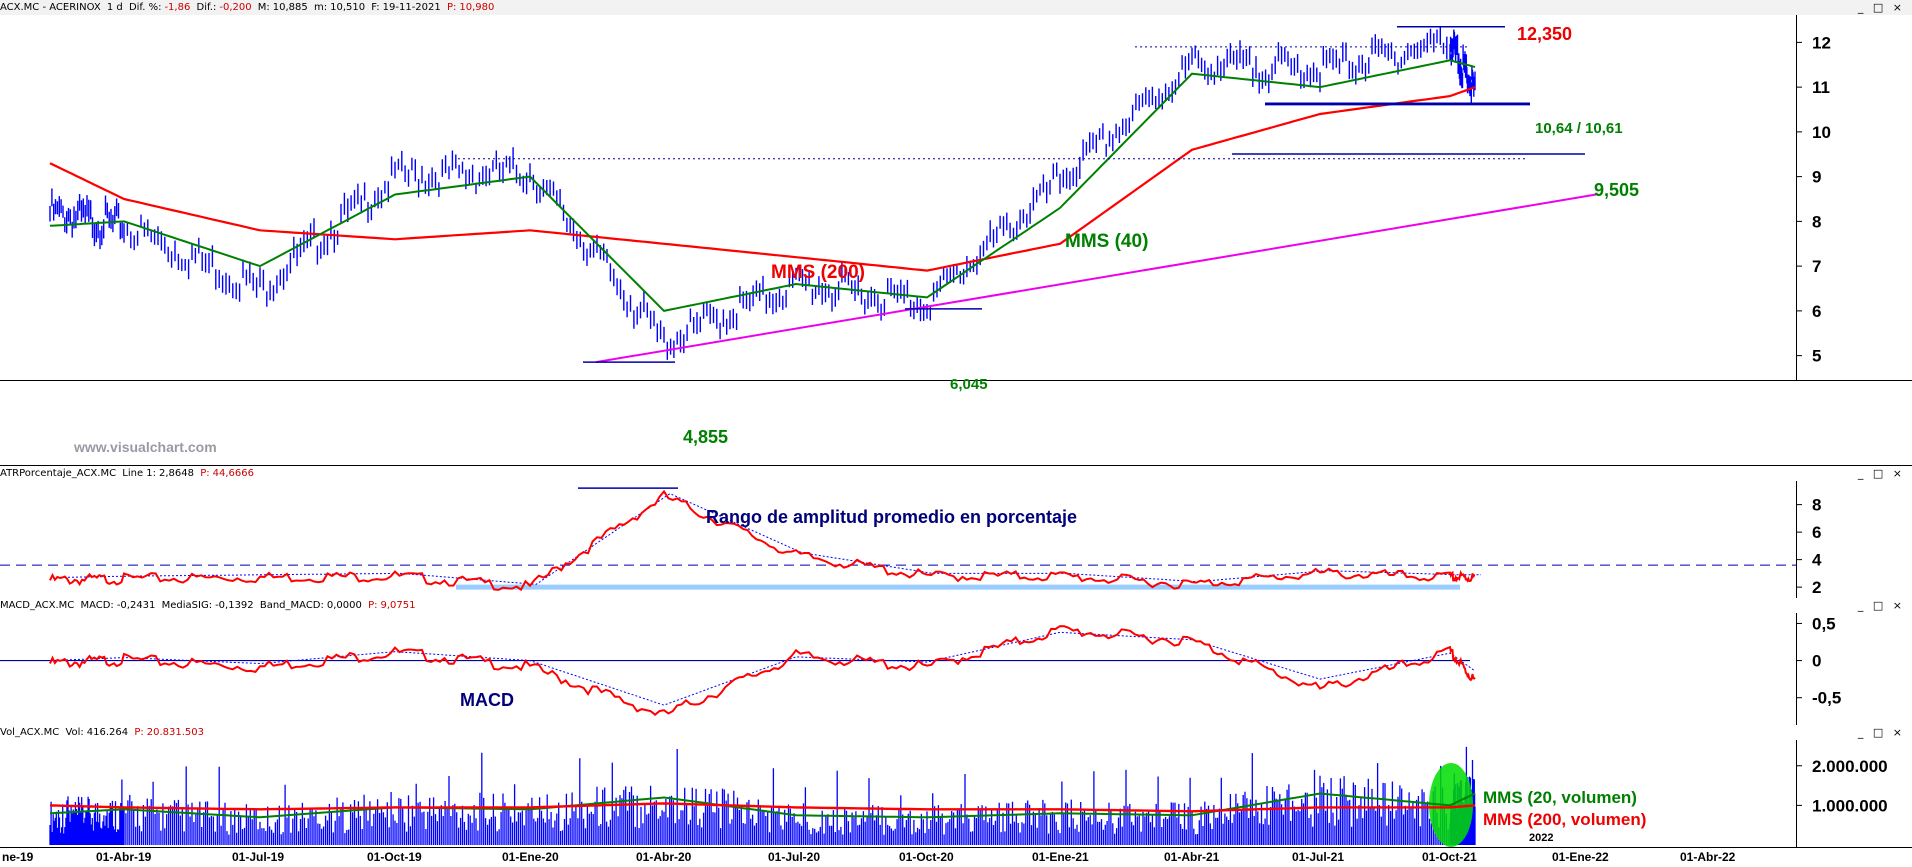 The image size is (1912, 867). What do you see at coordinates (290, 7) in the screenshot?
I see `max-value: 10,885` at bounding box center [290, 7].